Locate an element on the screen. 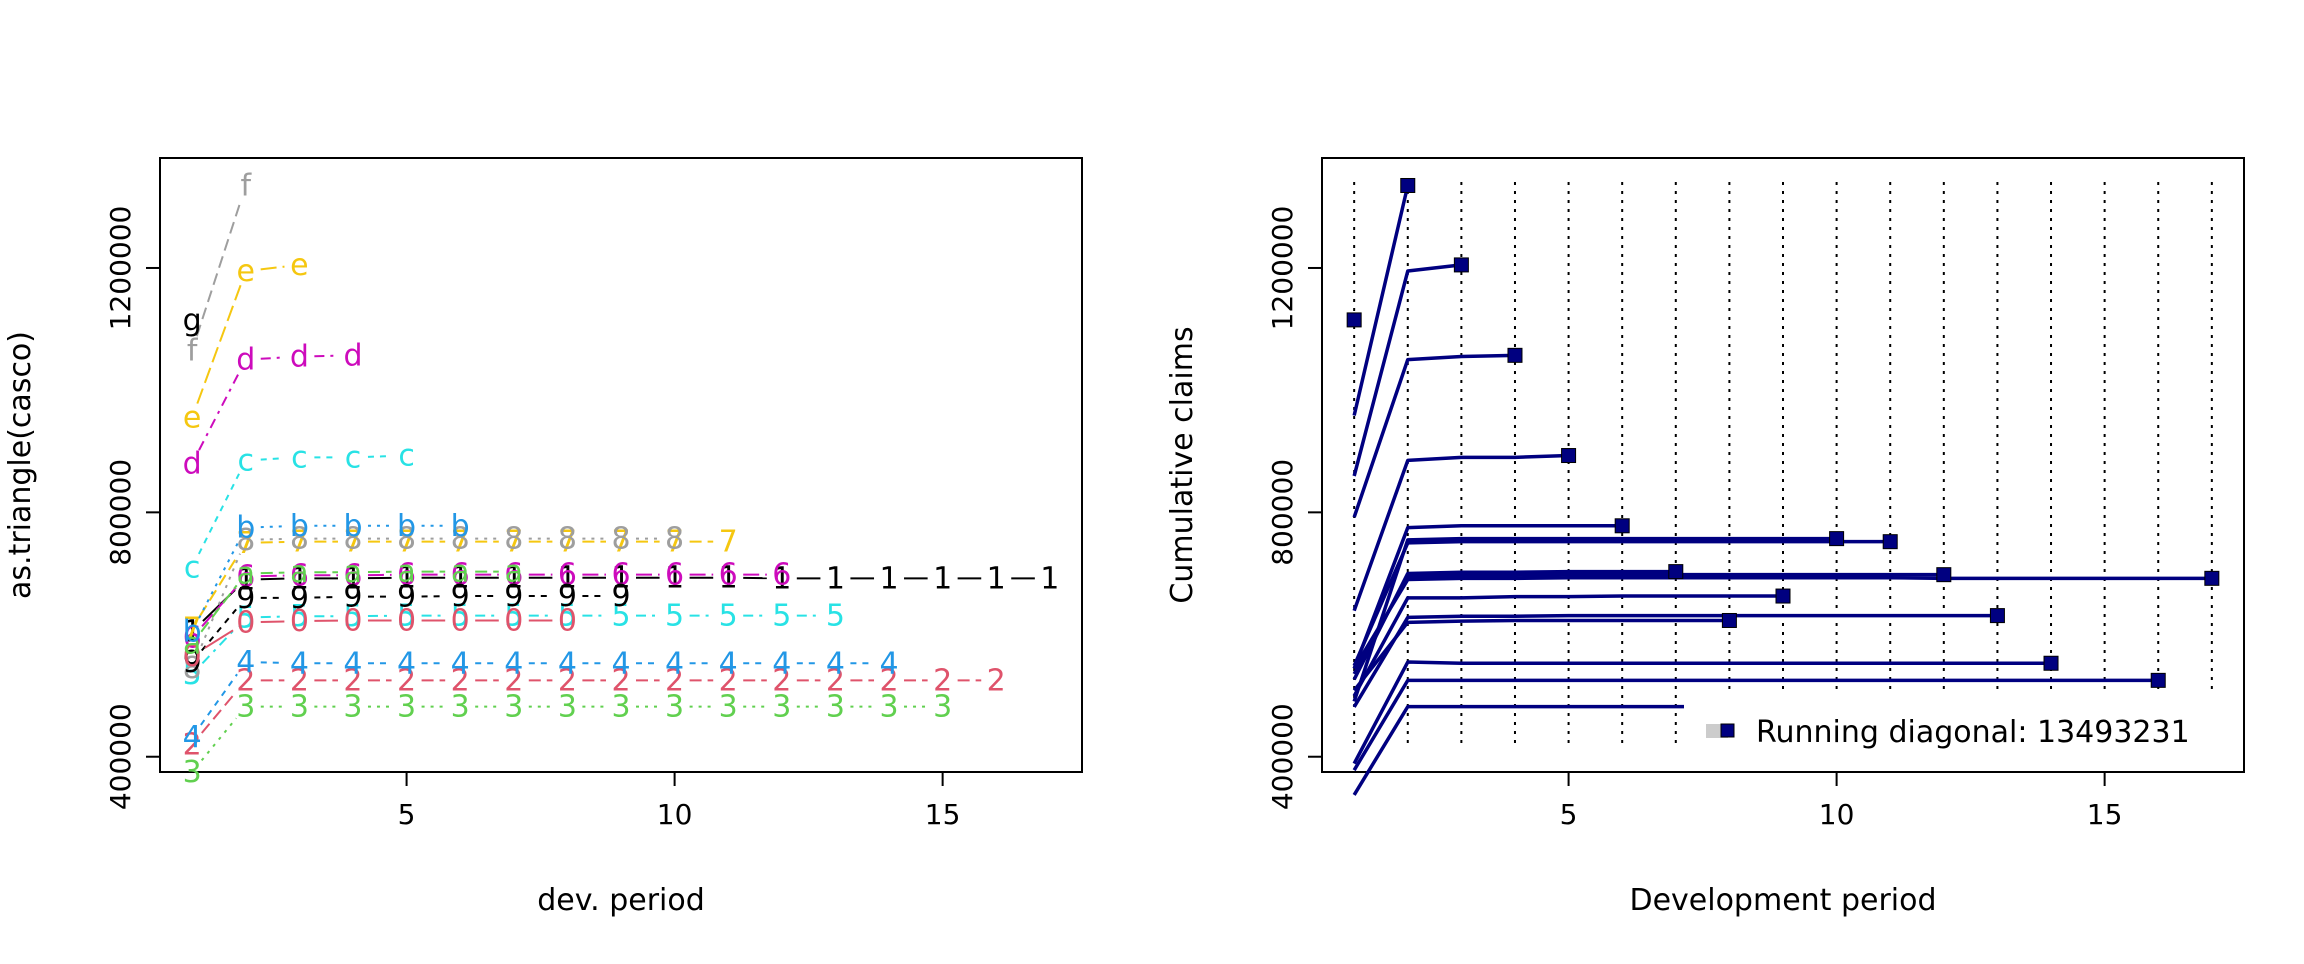  left-series-g-point: g is located at coordinates (192, 320).